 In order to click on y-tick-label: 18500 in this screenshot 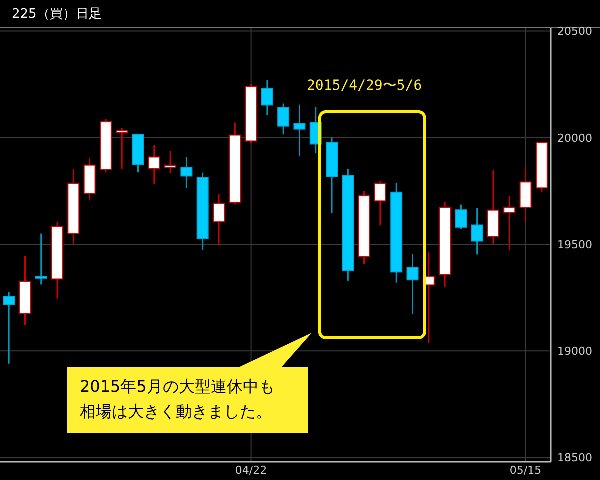, I will do `click(575, 458)`.